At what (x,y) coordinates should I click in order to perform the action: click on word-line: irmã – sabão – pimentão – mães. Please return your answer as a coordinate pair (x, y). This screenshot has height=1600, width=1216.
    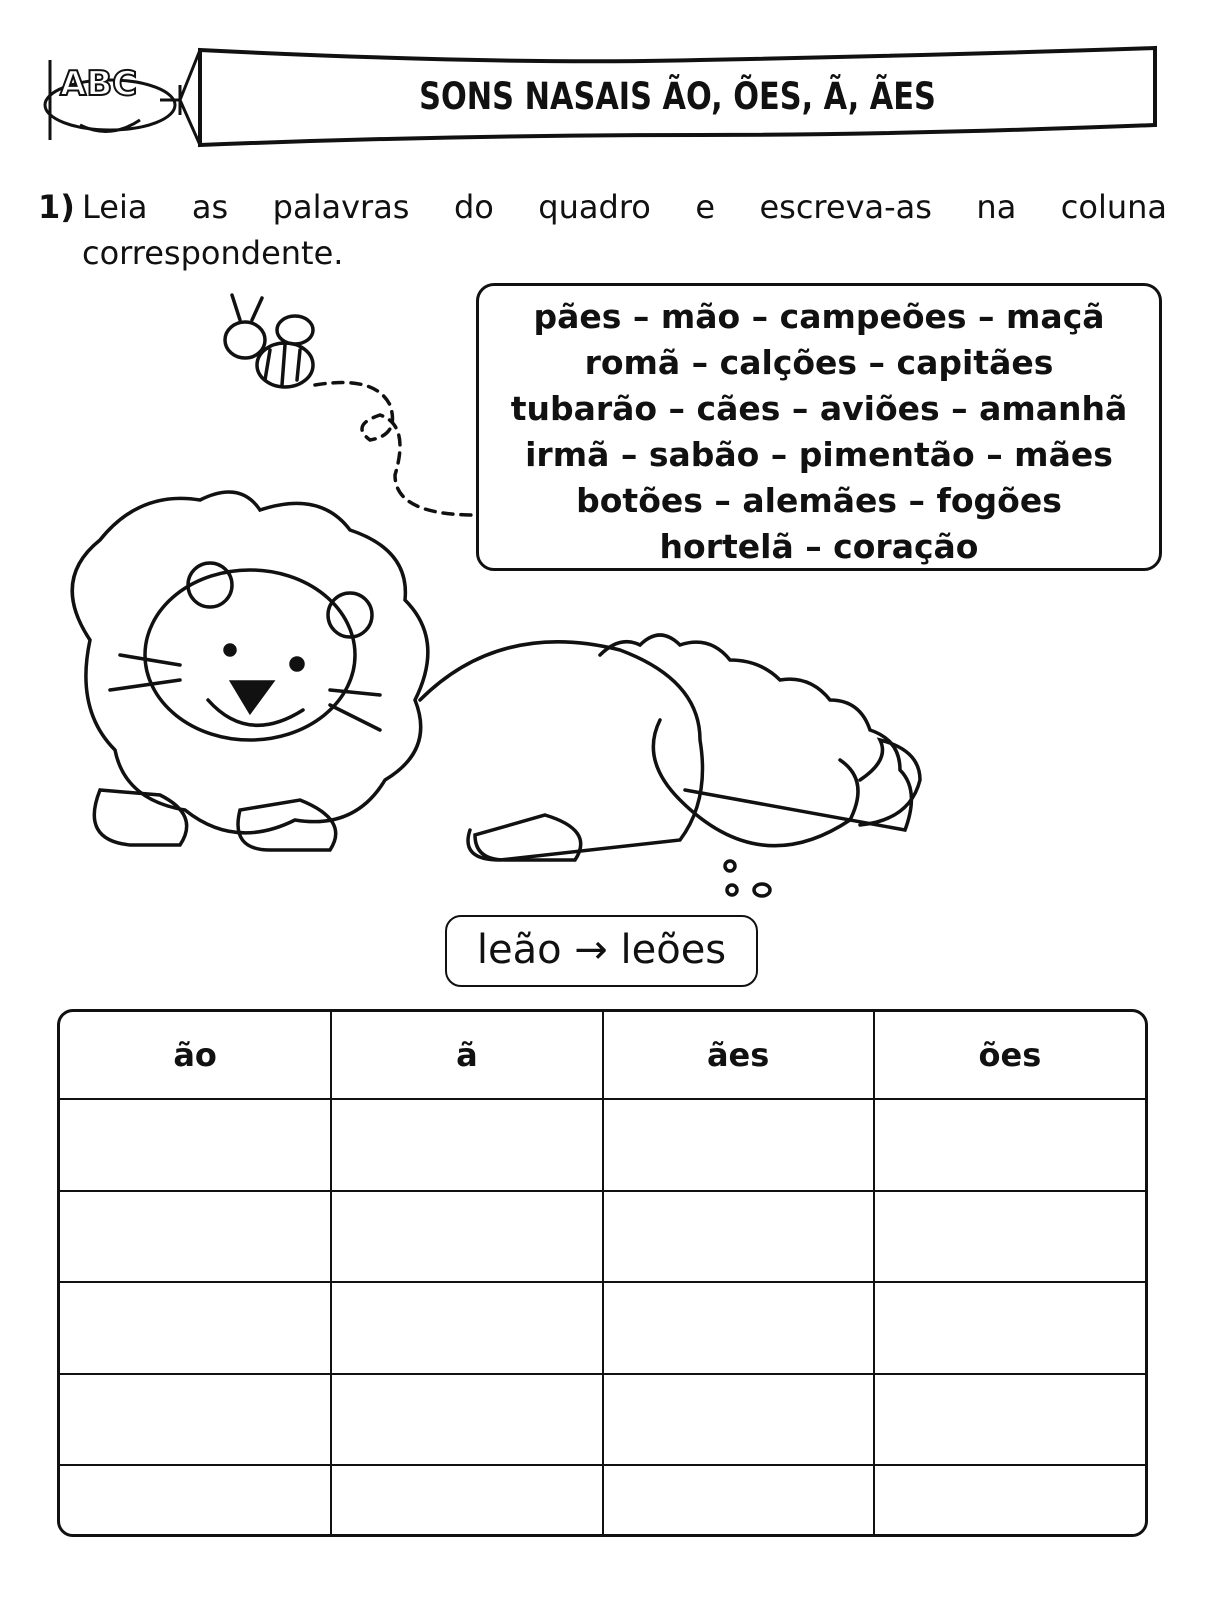
    Looking at the image, I should click on (819, 454).